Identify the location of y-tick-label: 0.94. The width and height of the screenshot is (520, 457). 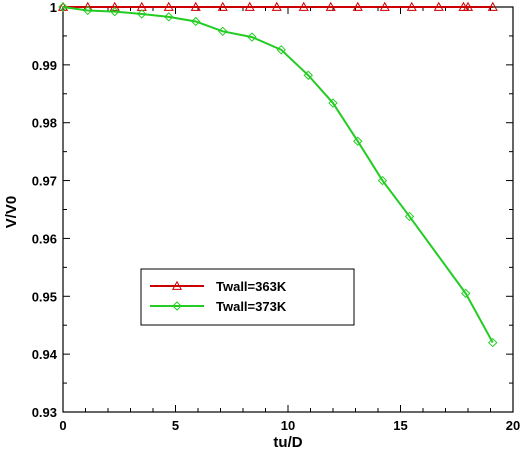
(45, 354).